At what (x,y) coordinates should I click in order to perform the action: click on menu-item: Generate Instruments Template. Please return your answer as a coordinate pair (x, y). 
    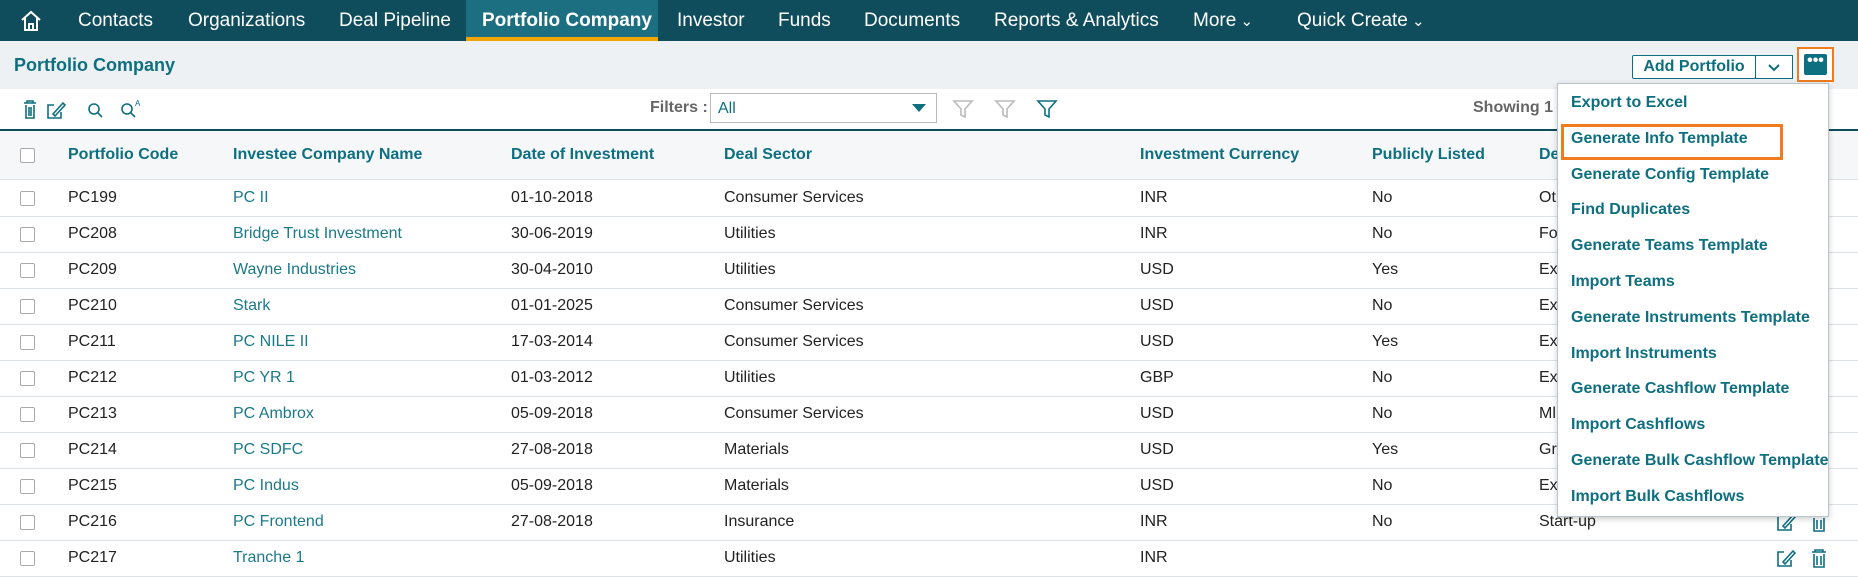
    Looking at the image, I should click on (1690, 317).